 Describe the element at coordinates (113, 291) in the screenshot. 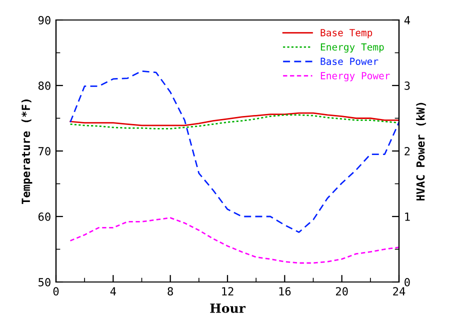

I see `x-tick-label: 4` at that location.